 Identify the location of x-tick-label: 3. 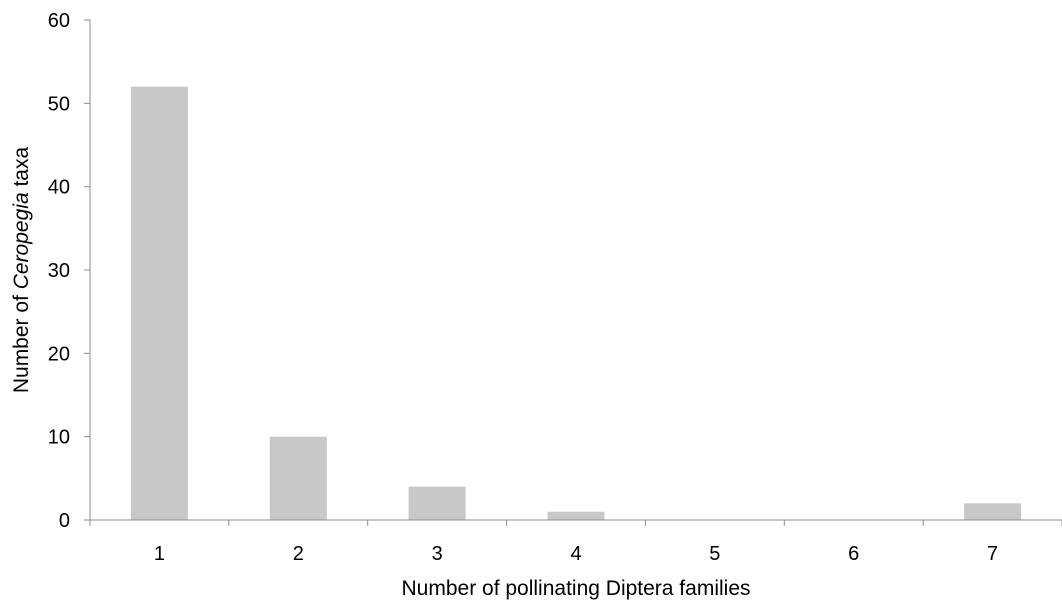
(437, 554).